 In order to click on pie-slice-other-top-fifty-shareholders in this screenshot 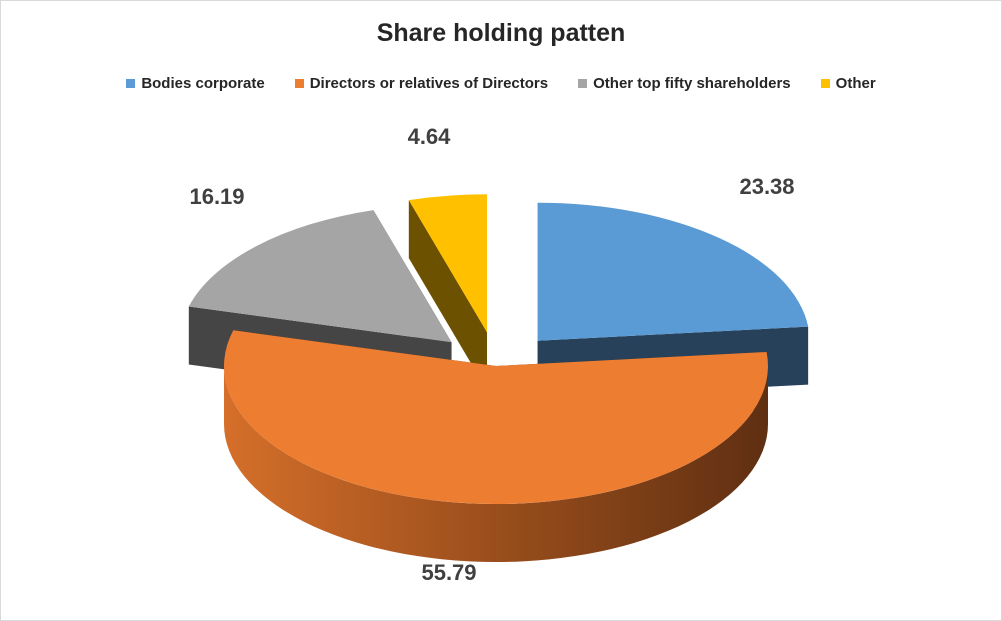, I will do `click(320, 276)`.